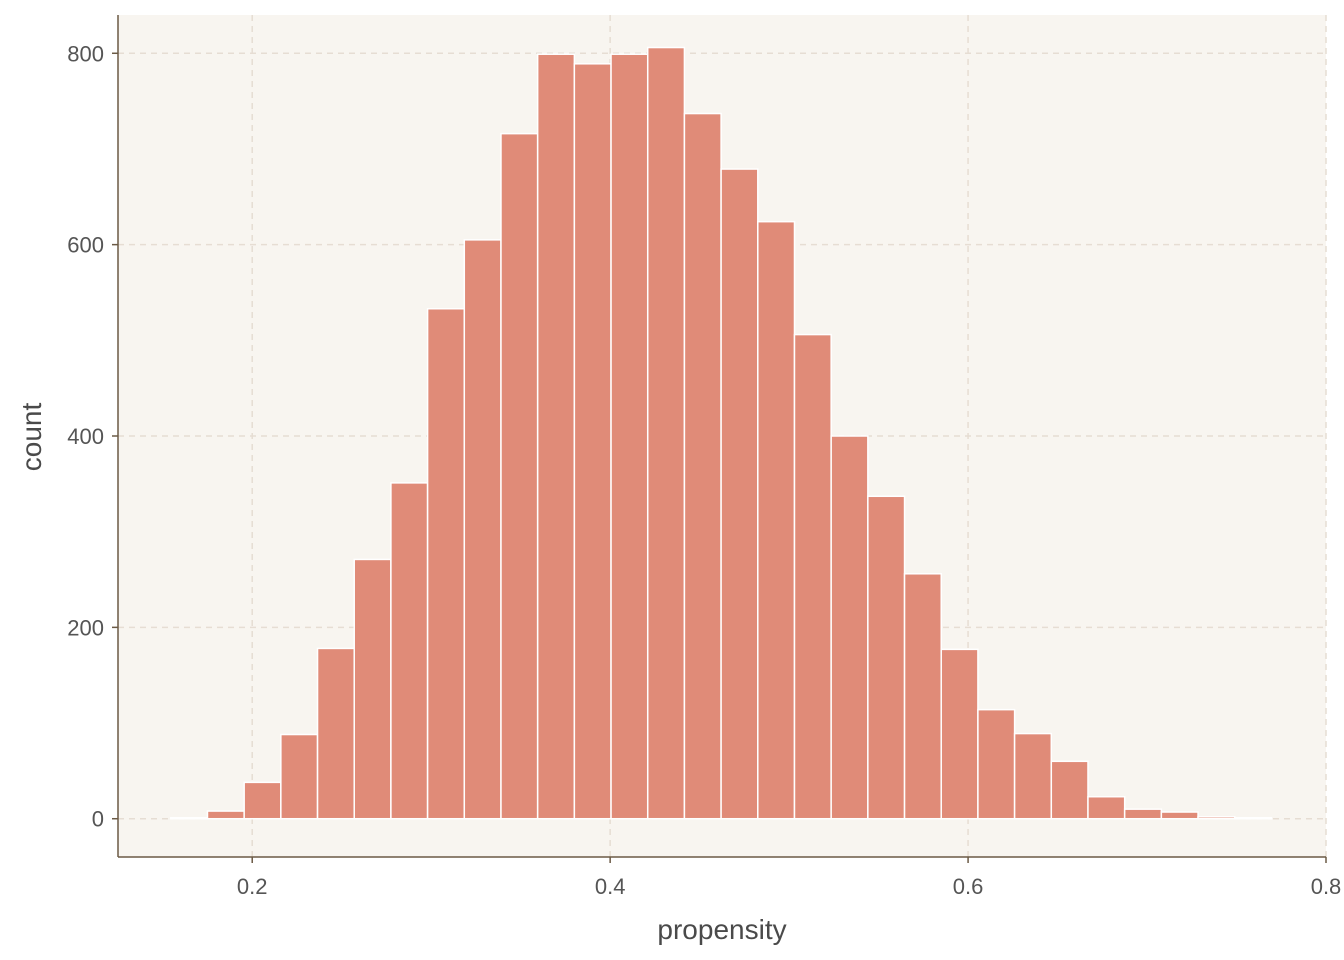 This screenshot has width=1344, height=960. I want to click on x-tick-label: 0.6, so click(968, 886).